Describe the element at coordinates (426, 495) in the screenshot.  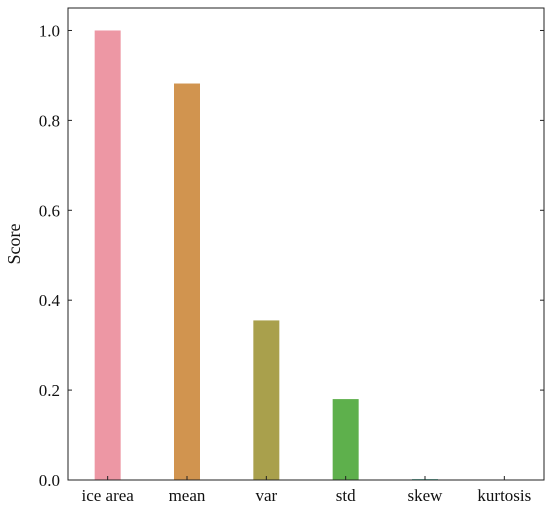
I see `x-tick-label: skew` at that location.